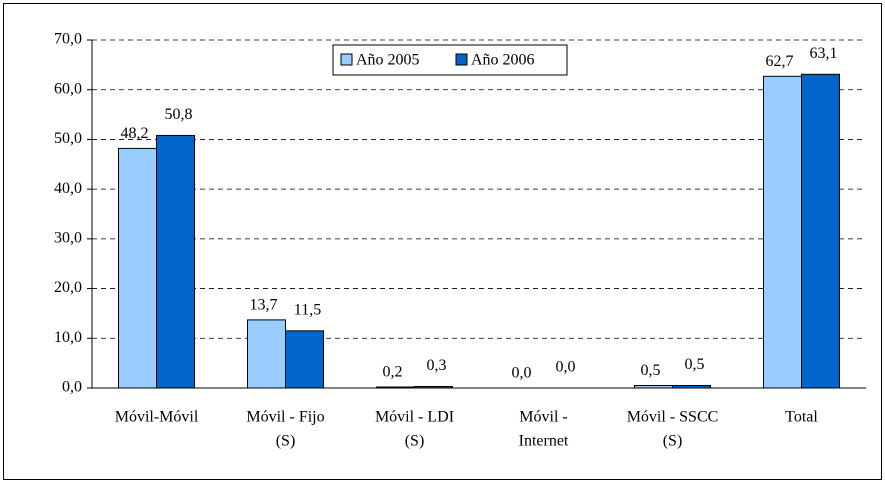  I want to click on x-tick-label: Móvil - Fijo, so click(285, 417).